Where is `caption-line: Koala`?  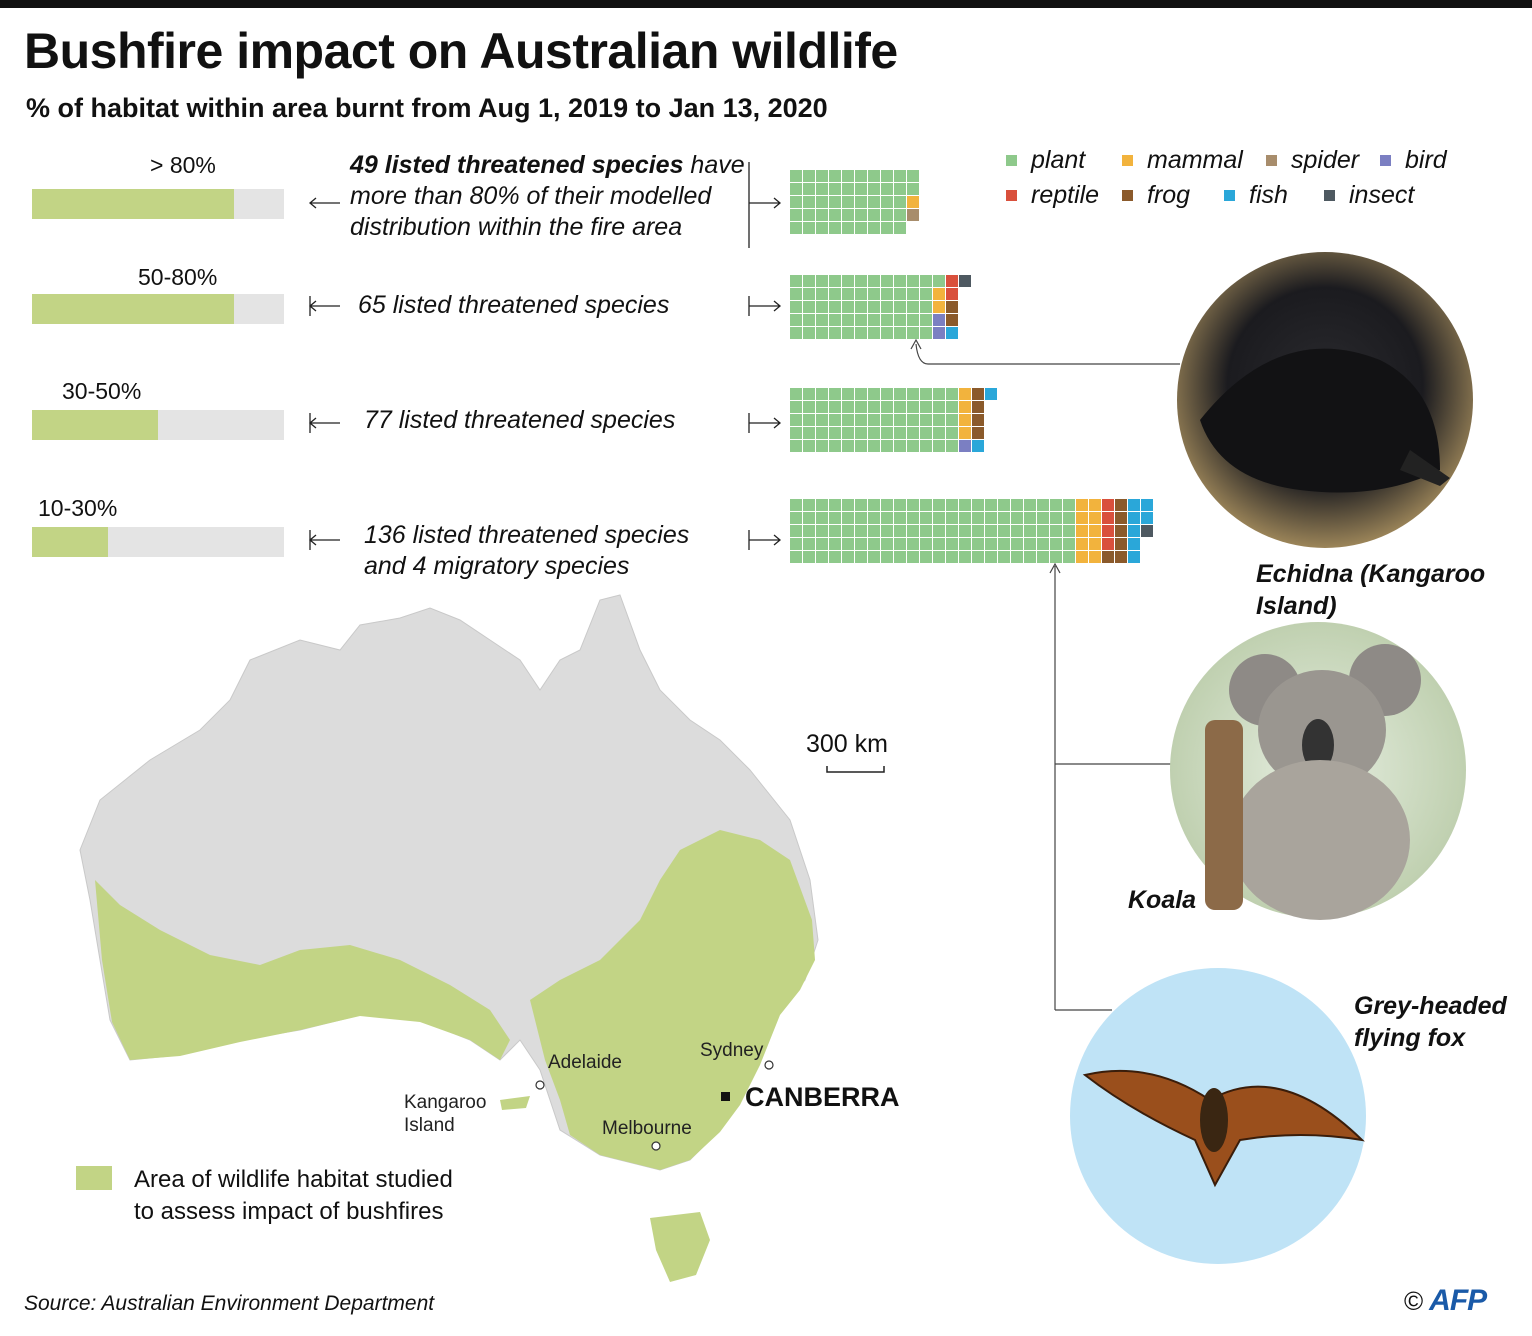
caption-line: Koala is located at coordinates (1162, 900).